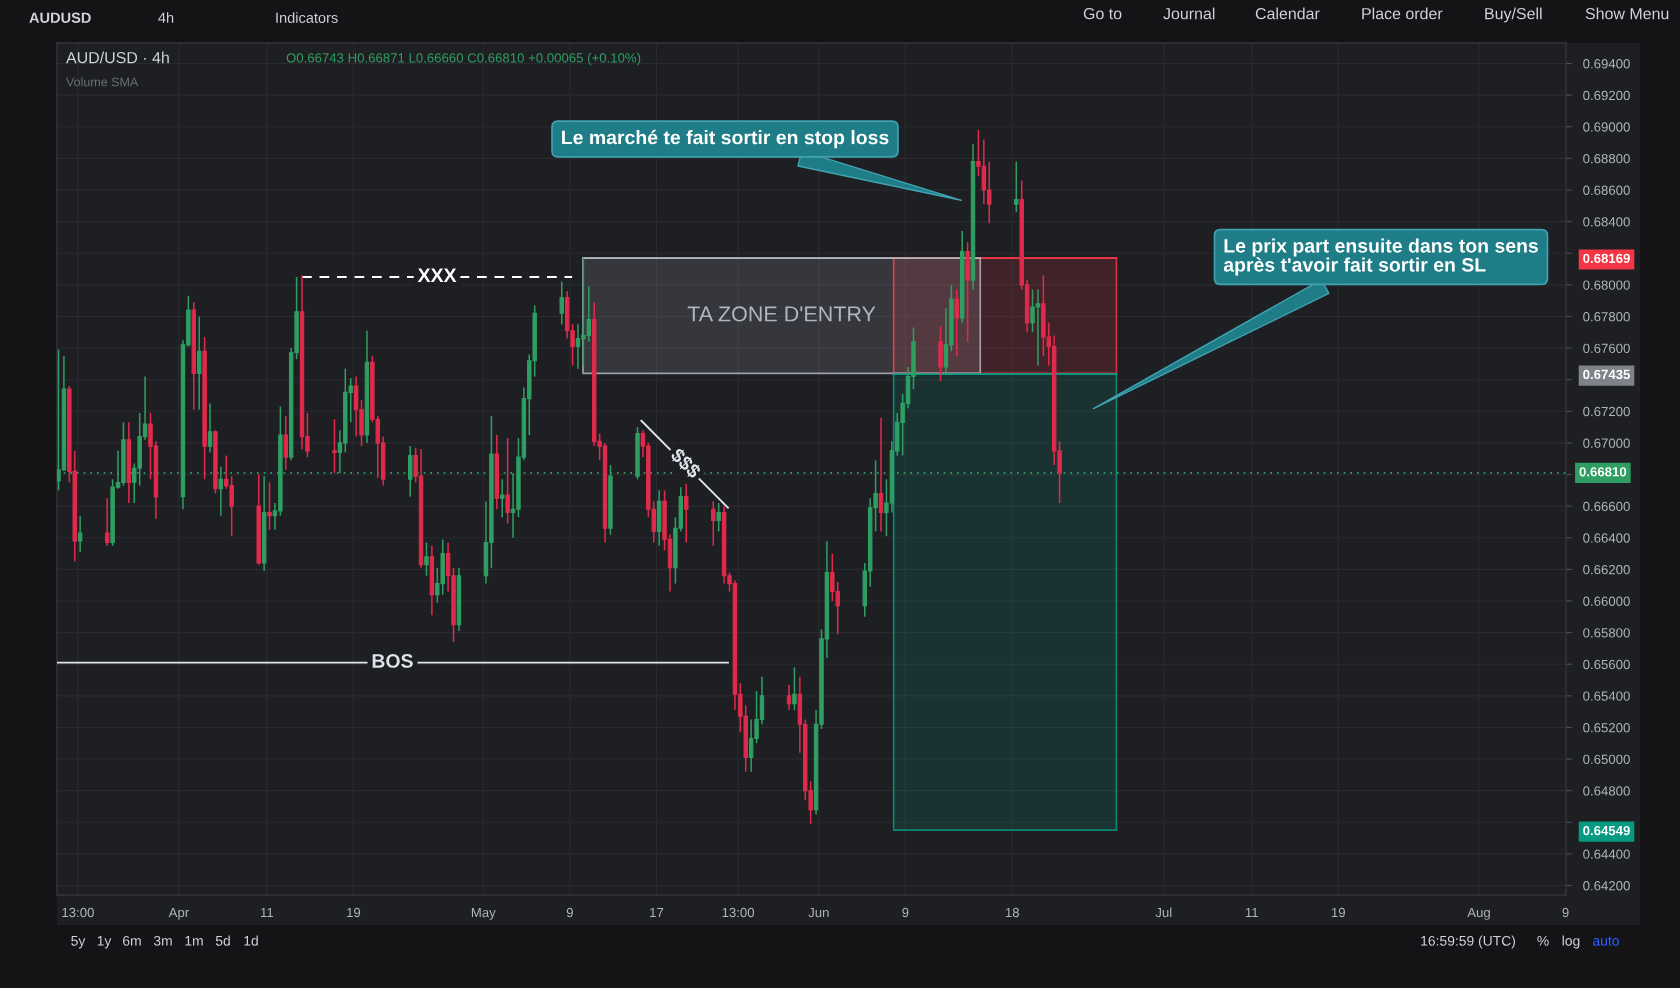  I want to click on text: Go to, so click(1102, 13).